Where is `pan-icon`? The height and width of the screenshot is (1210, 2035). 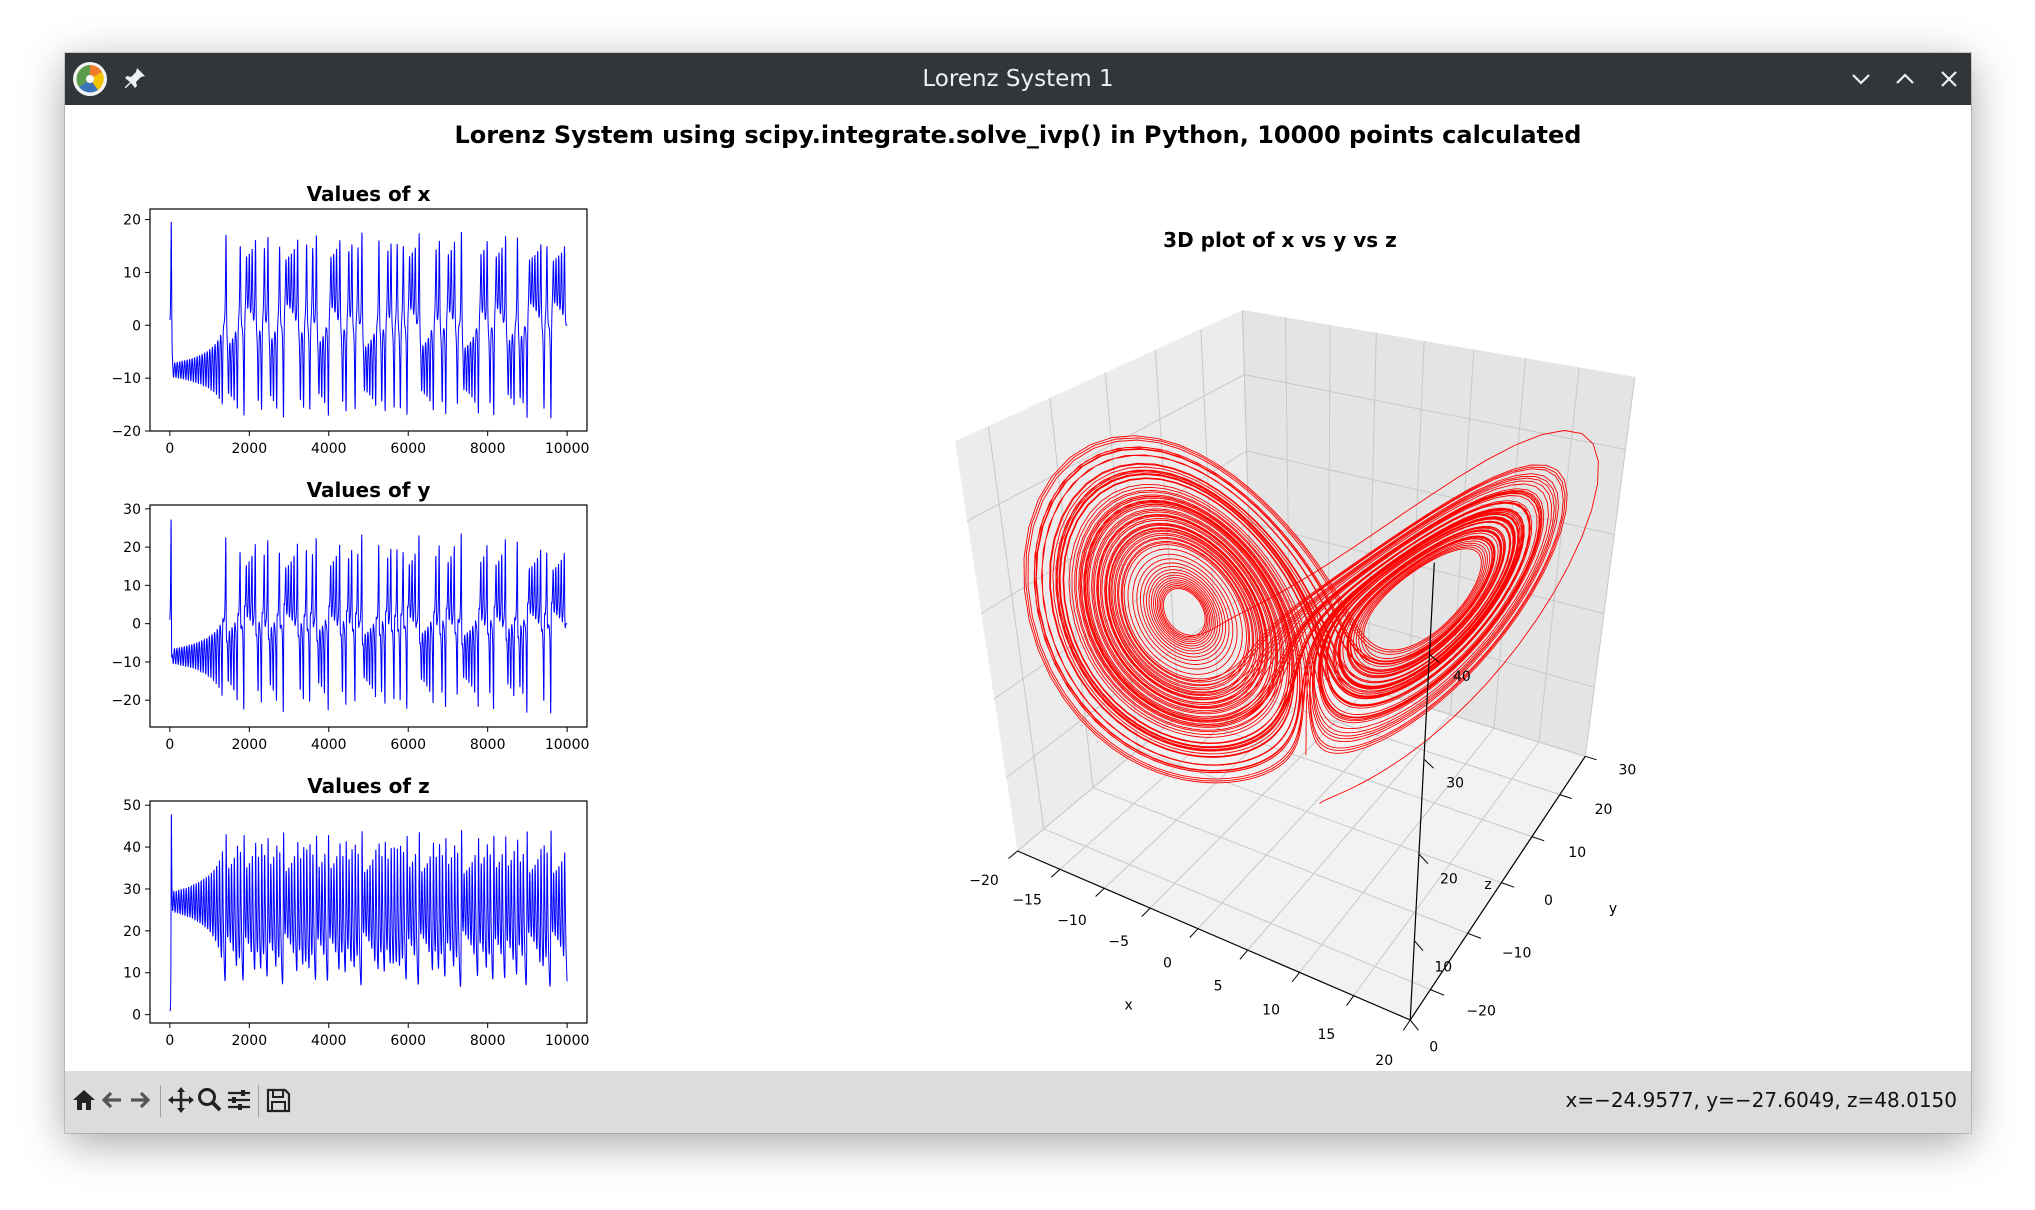 pan-icon is located at coordinates (181, 1100).